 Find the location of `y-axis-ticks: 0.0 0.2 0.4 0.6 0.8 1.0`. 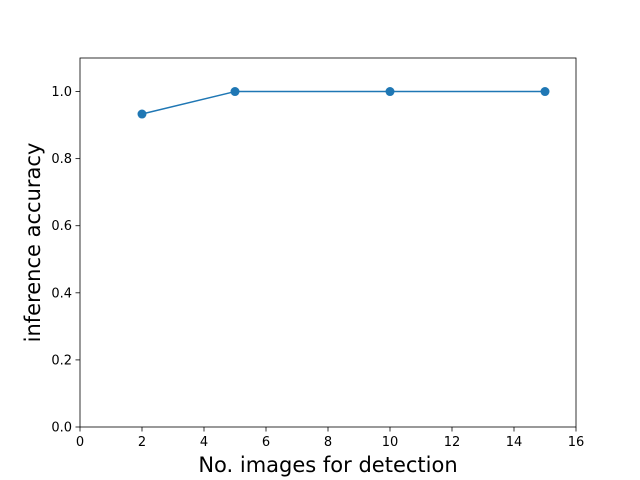

y-axis-ticks: 0.0 0.2 0.4 0.6 0.8 1.0 is located at coordinates (65, 260).